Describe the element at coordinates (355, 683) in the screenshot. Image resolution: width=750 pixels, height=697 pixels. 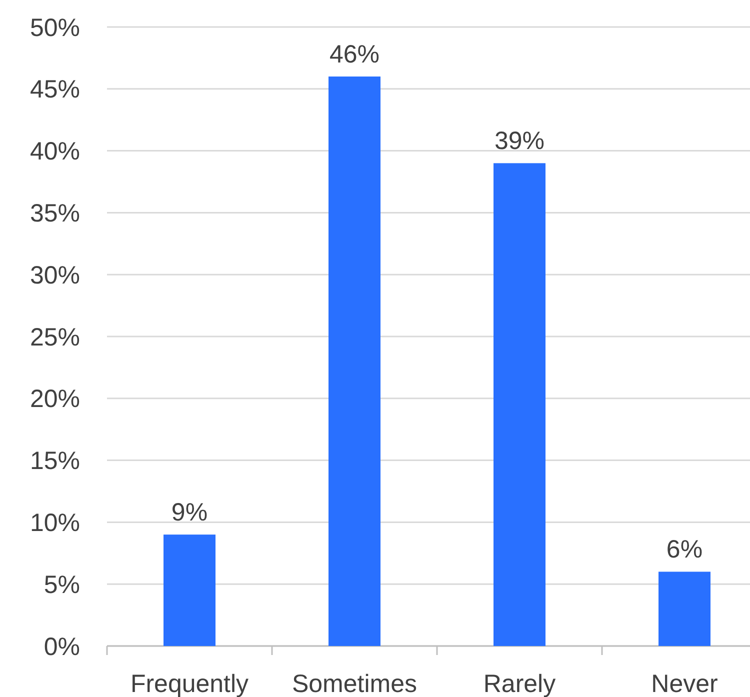
I see `x-tick-label: Sometimes` at that location.